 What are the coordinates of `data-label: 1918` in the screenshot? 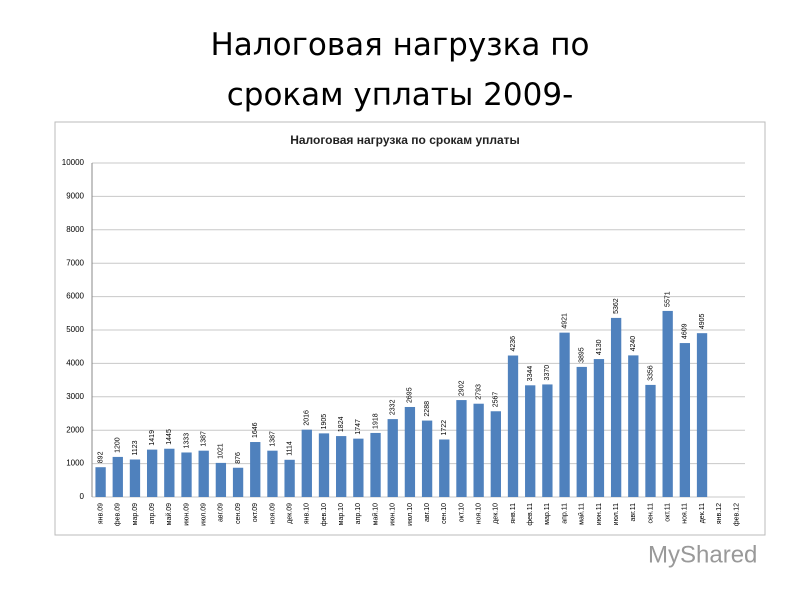 It's located at (375, 421).